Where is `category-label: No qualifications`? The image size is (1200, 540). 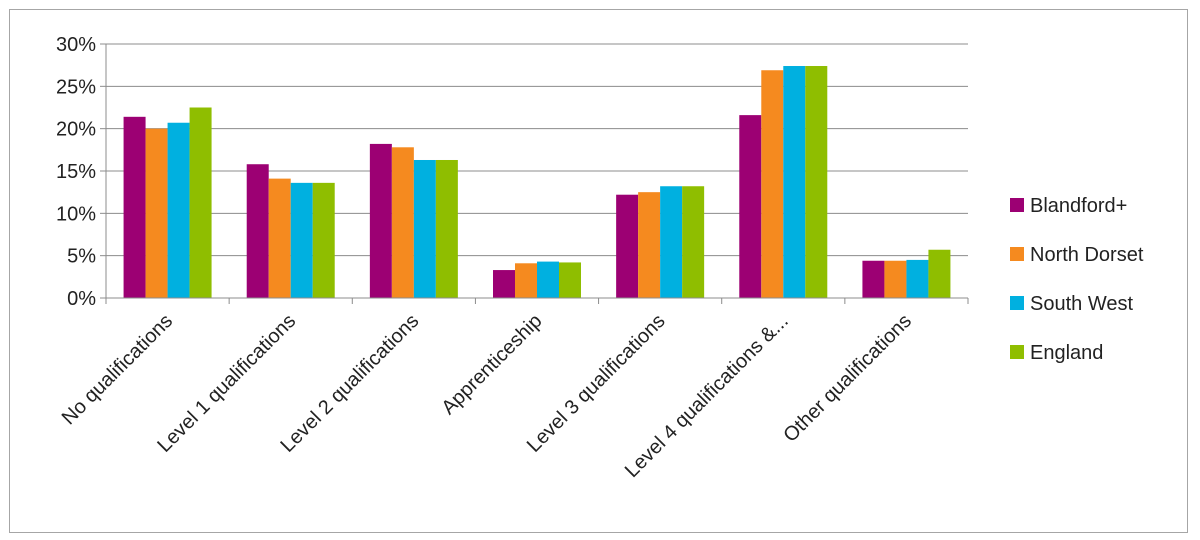
category-label: No qualifications is located at coordinates (117, 369).